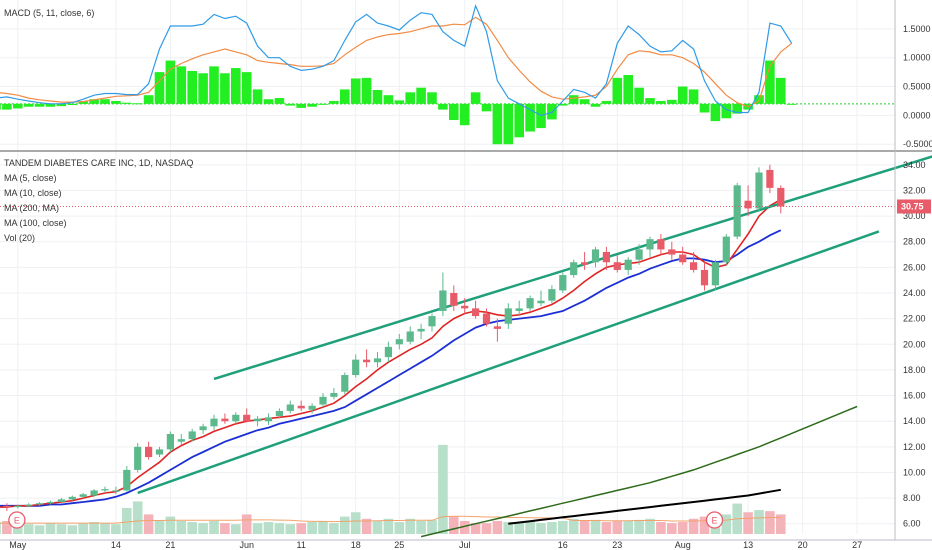  I want to click on signal-line, so click(396, 62).